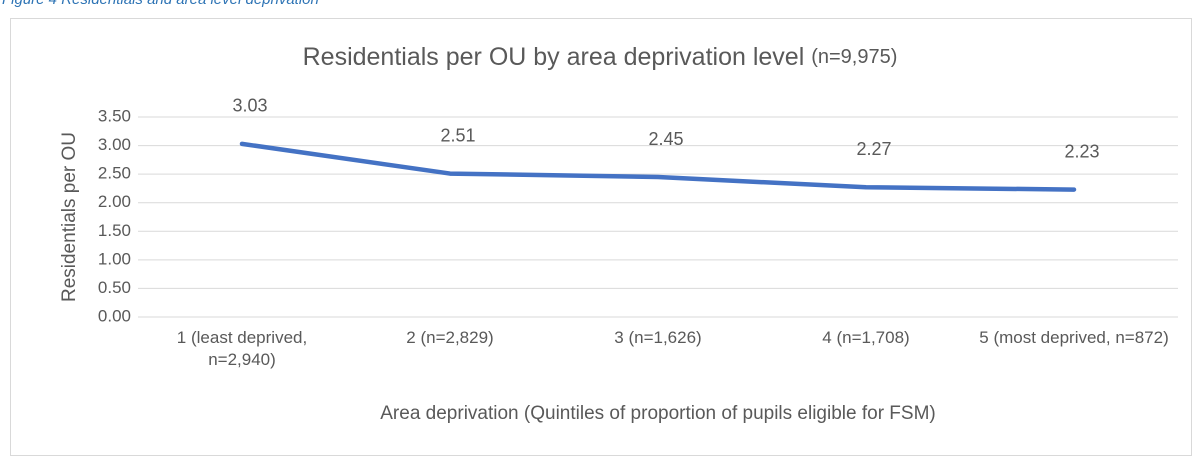  I want to click on data-label: 2.45, so click(665, 139).